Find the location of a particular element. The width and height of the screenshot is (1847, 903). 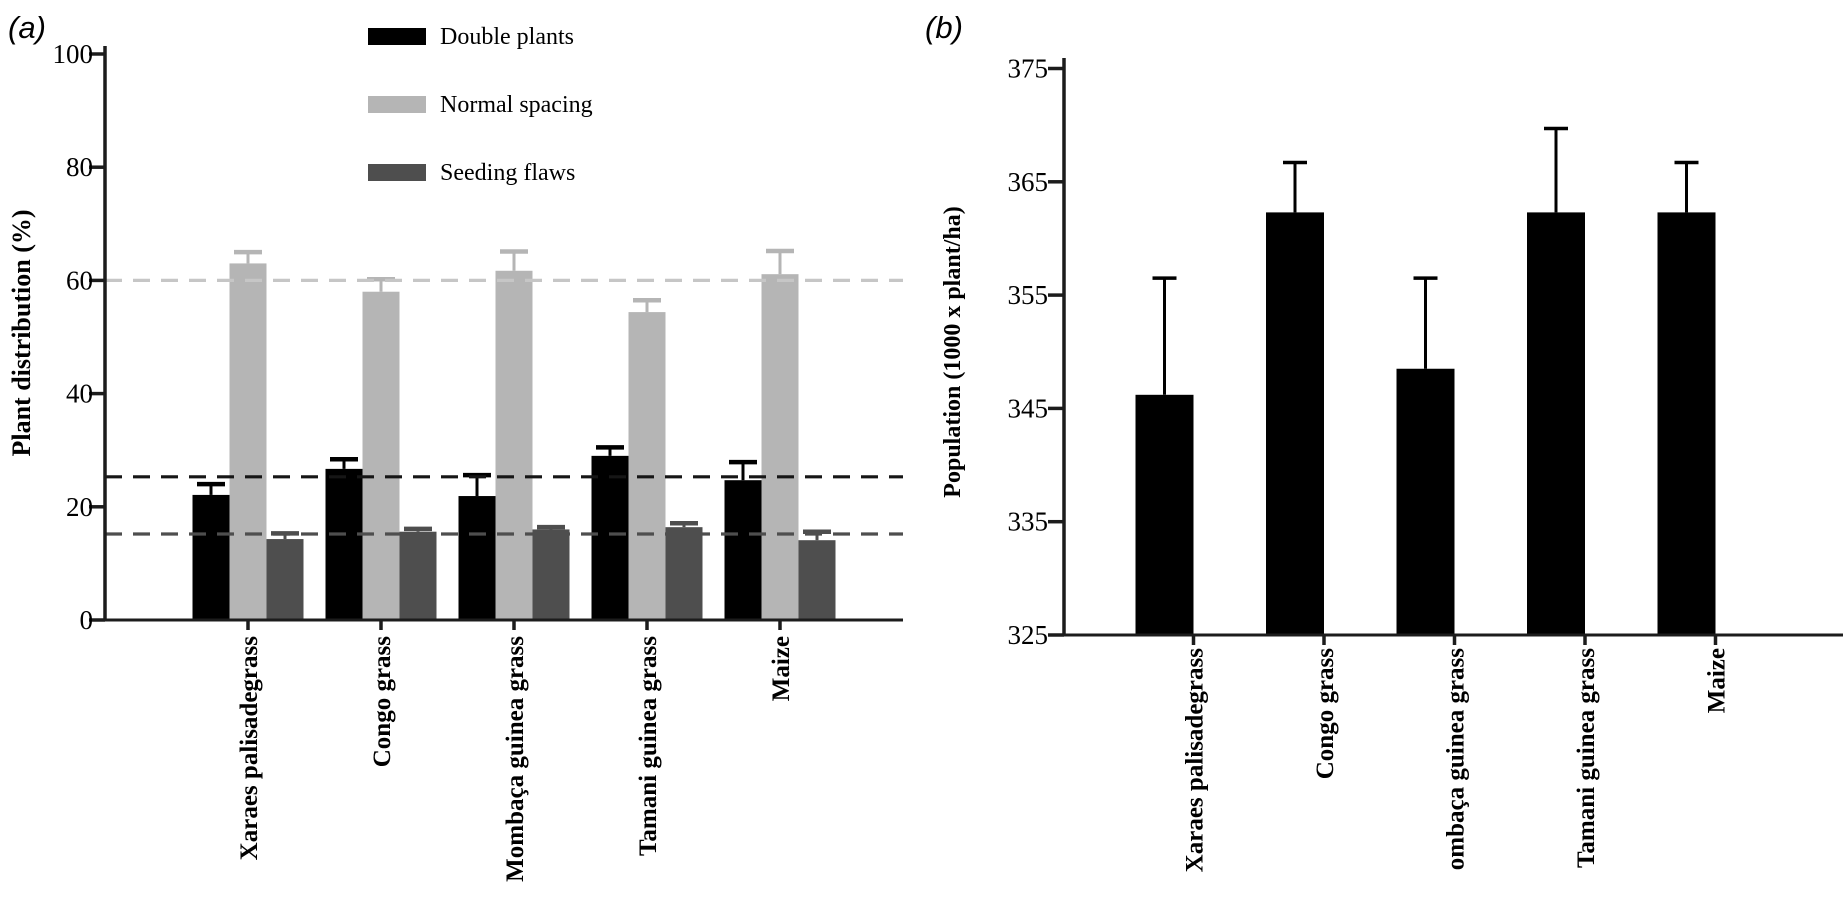

y-tick-label: 335 is located at coordinates (1028, 522).